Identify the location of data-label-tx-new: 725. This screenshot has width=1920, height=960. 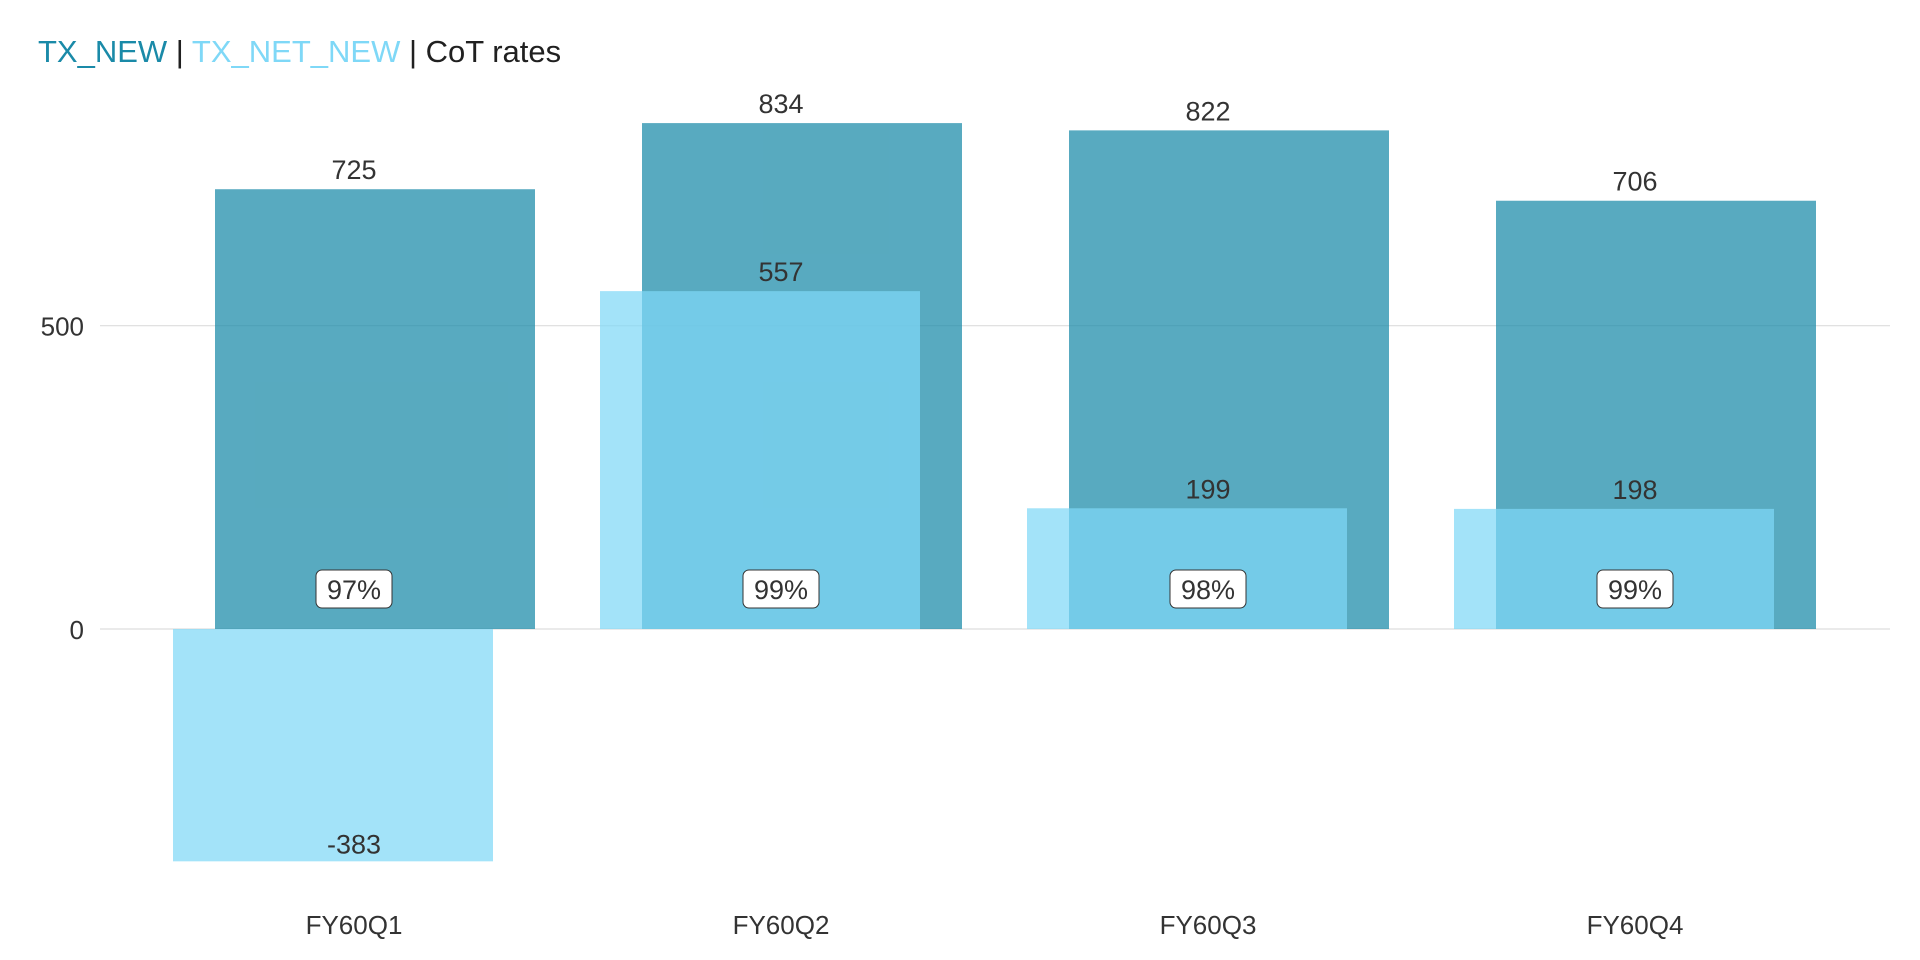
(353, 170).